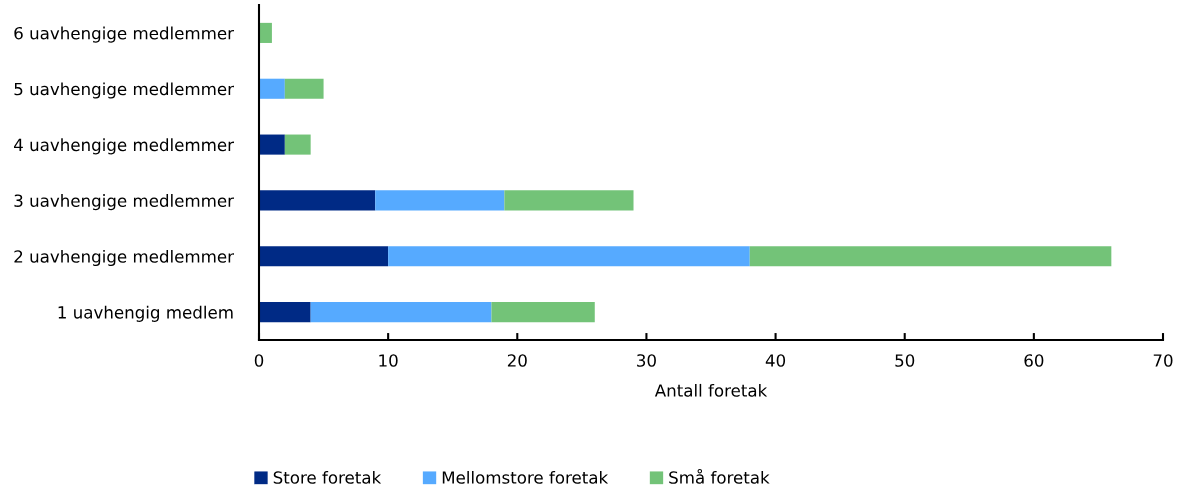 Image resolution: width=1183 pixels, height=492 pixels. I want to click on x-tick-label: 50, so click(905, 360).